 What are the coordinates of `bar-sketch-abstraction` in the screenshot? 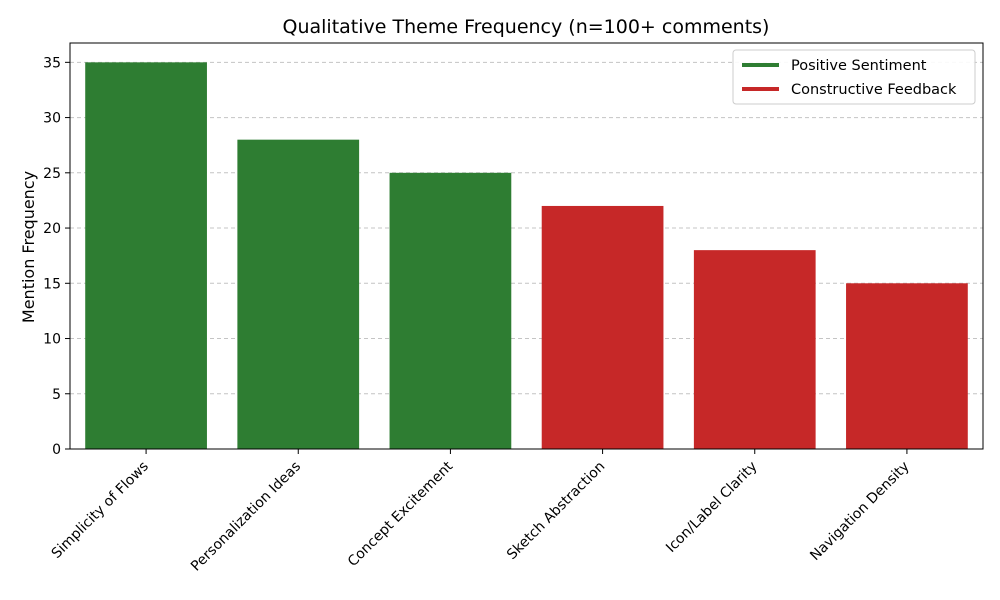 It's located at (602, 327).